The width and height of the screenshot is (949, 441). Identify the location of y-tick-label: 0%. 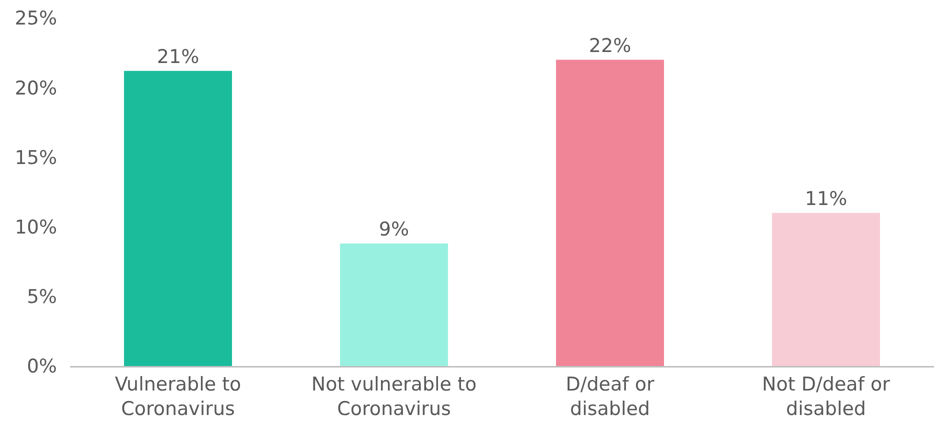
(41, 367).